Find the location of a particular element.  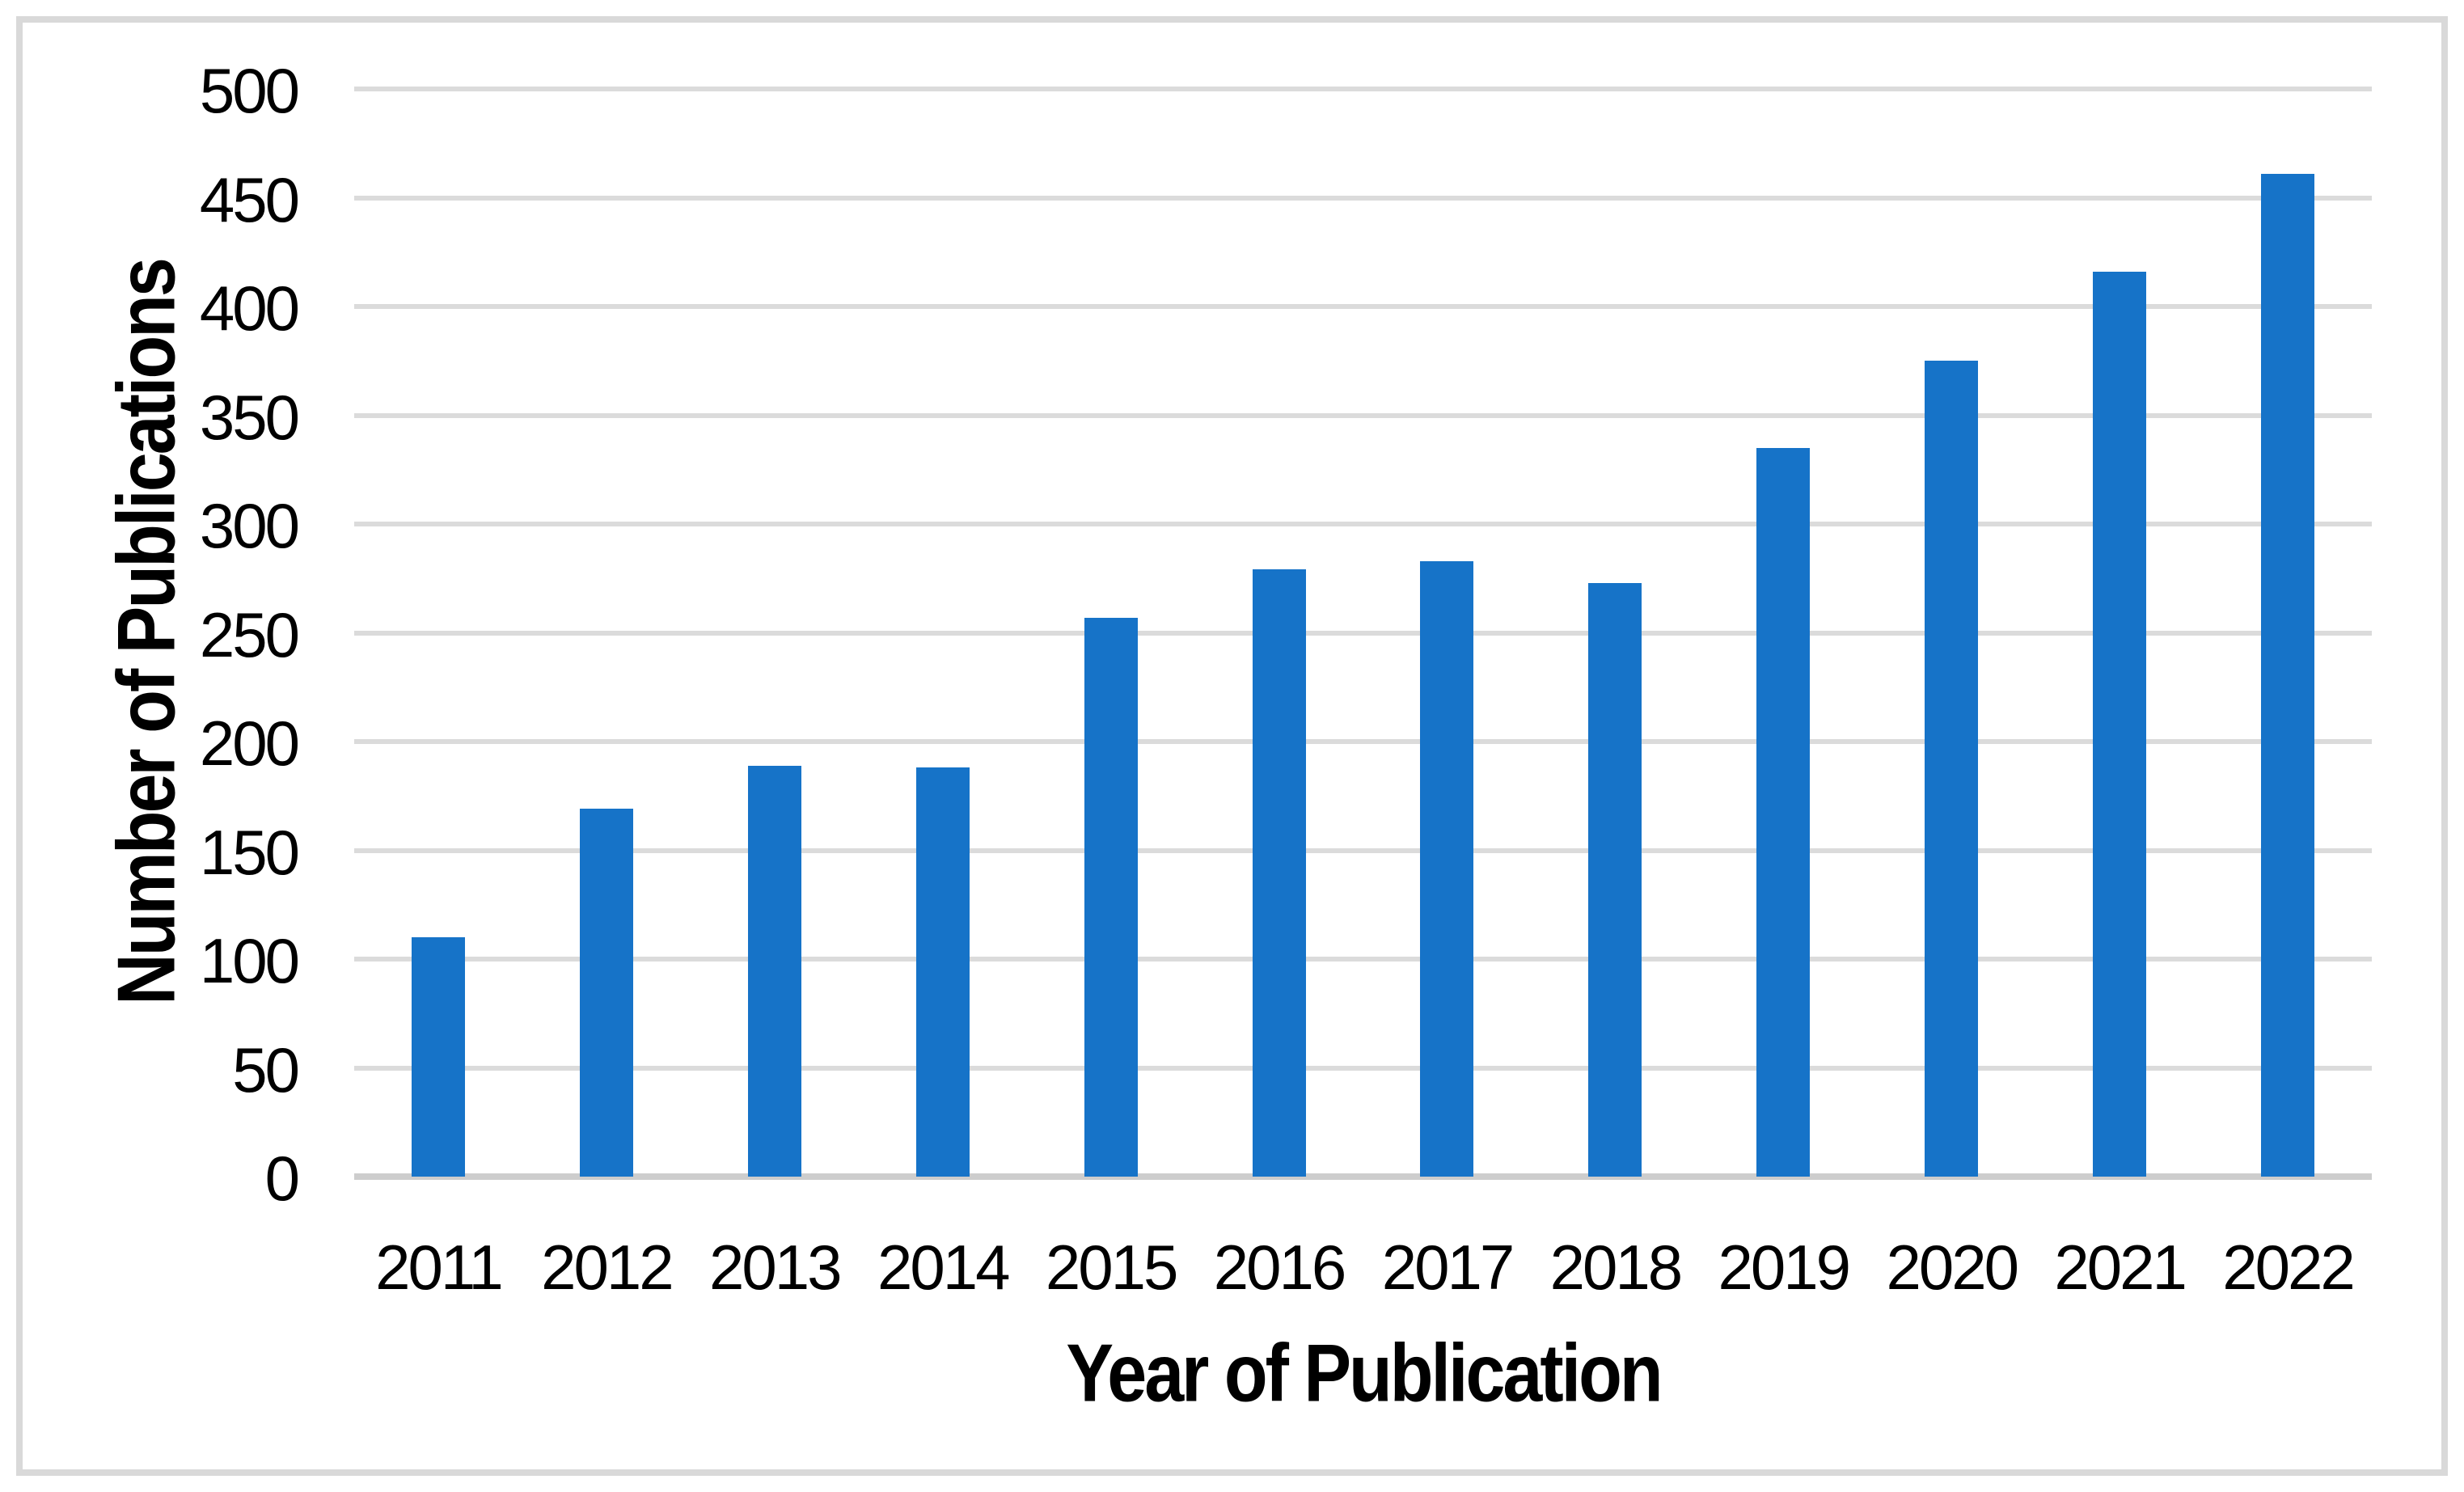

y-tick-label-100: 100 is located at coordinates (249, 960).